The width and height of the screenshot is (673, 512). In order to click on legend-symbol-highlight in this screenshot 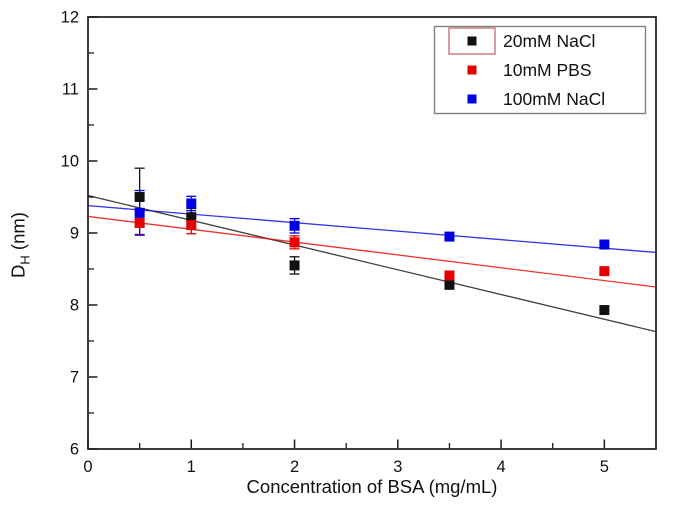, I will do `click(472, 41)`.